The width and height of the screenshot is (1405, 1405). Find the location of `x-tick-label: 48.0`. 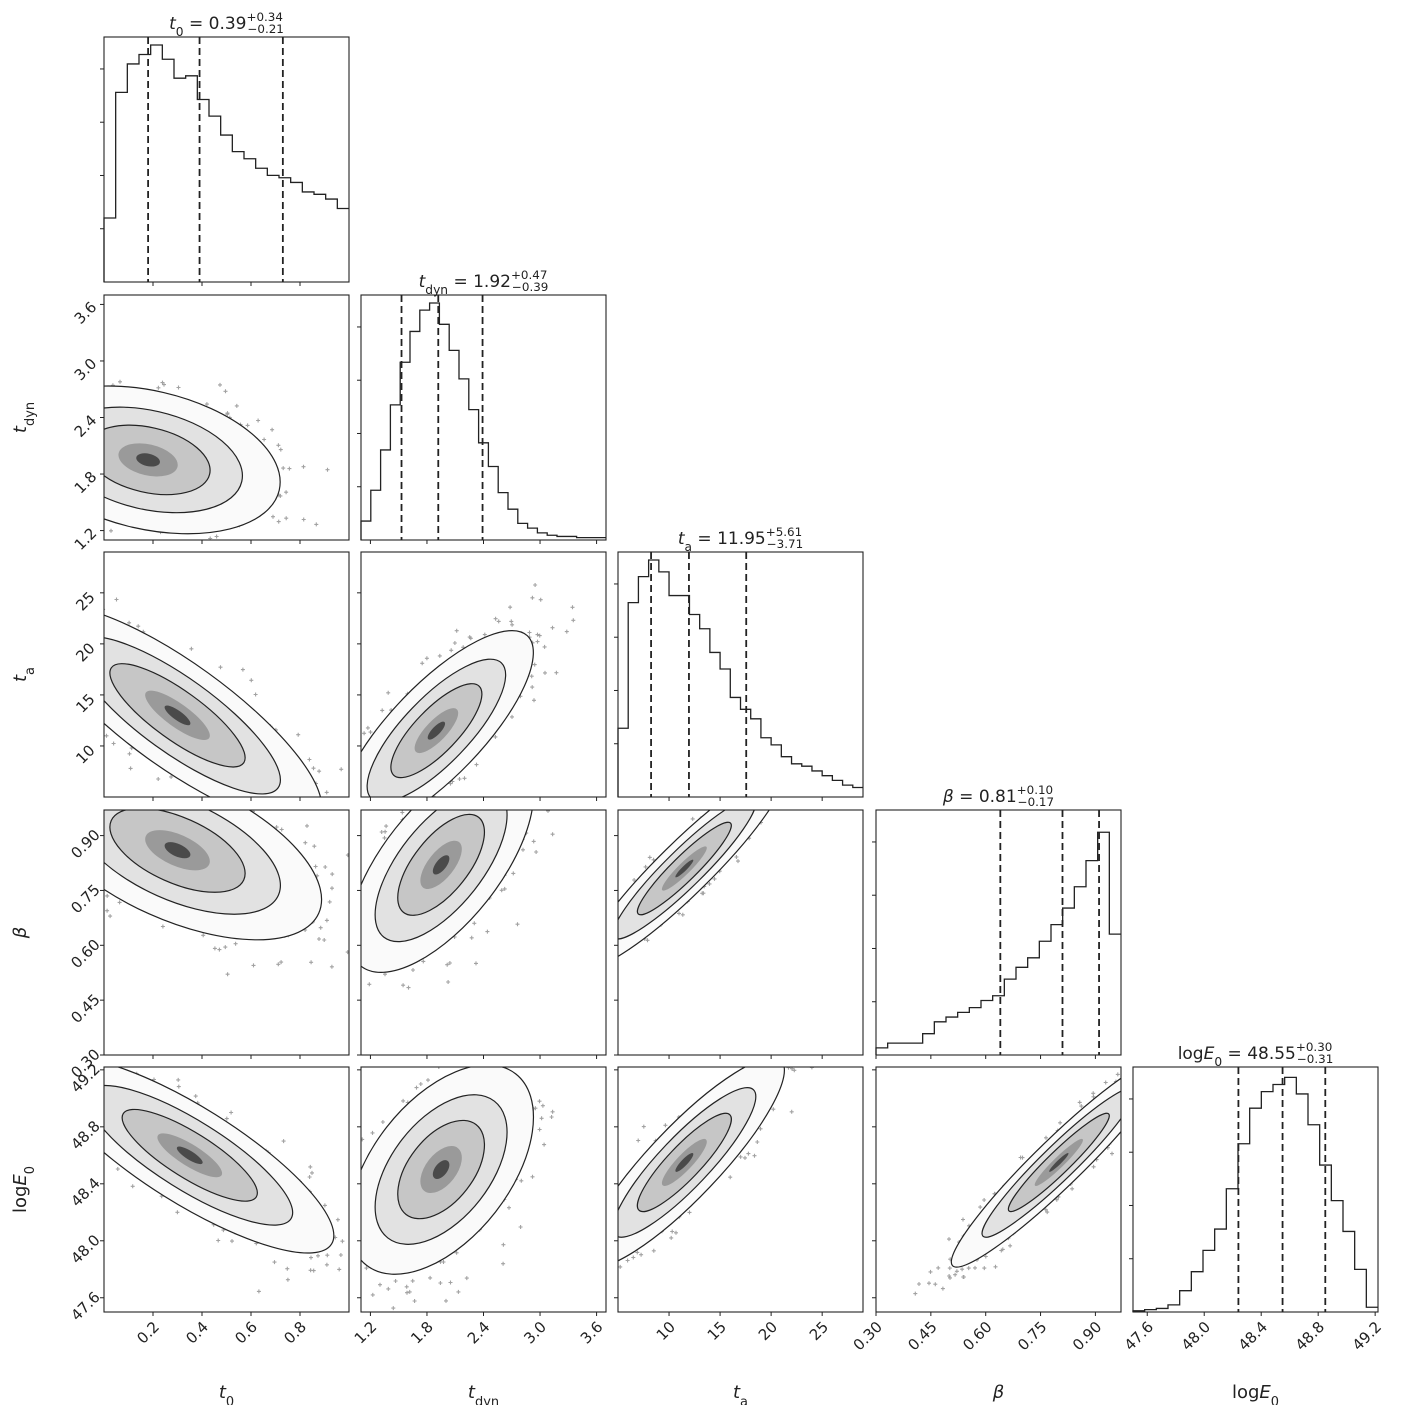

x-tick-label: 48.0 is located at coordinates (1196, 1336).